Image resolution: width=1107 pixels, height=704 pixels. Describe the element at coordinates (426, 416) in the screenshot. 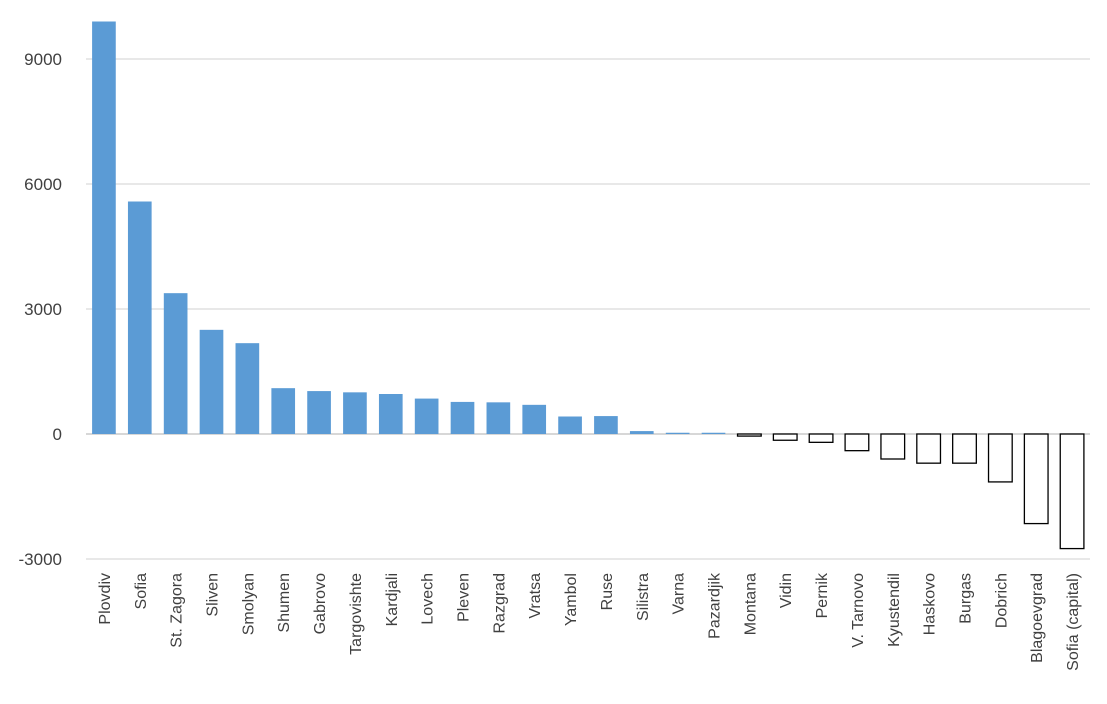

I see `bar-lovech` at that location.